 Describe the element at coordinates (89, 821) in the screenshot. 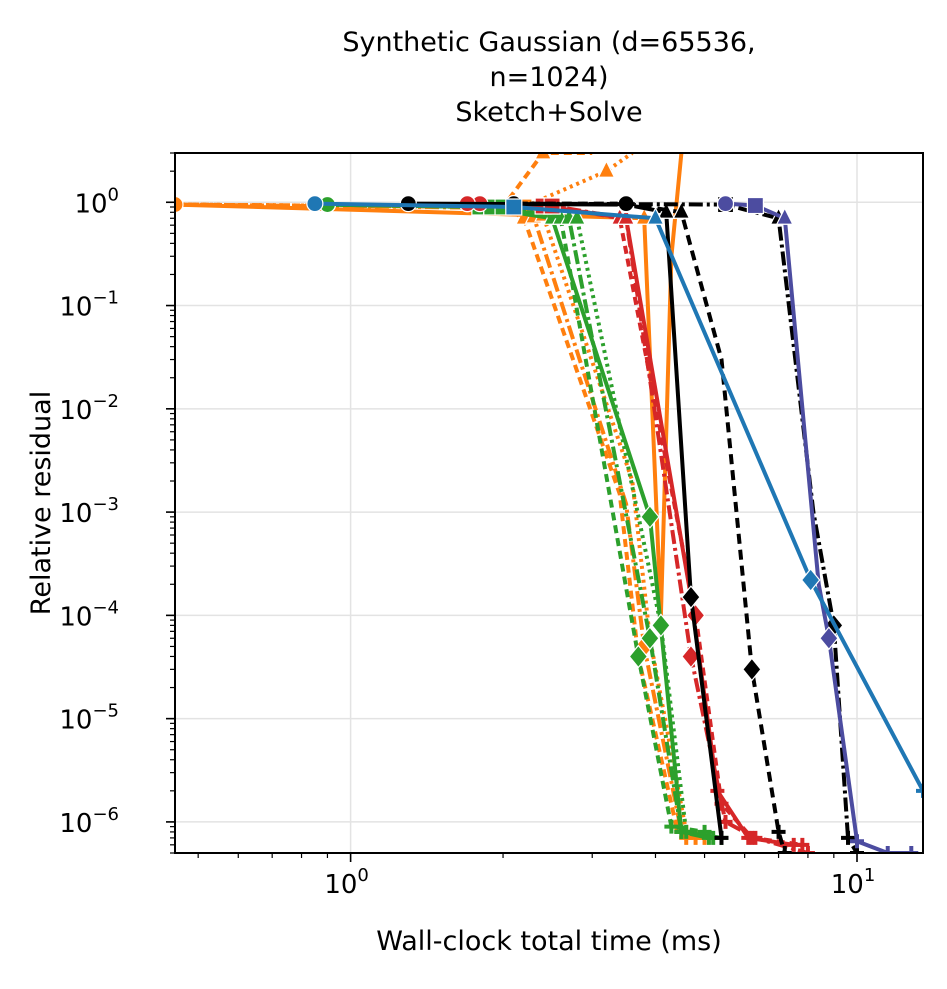

I see `y-tick-label: 10⁻⁶` at that location.